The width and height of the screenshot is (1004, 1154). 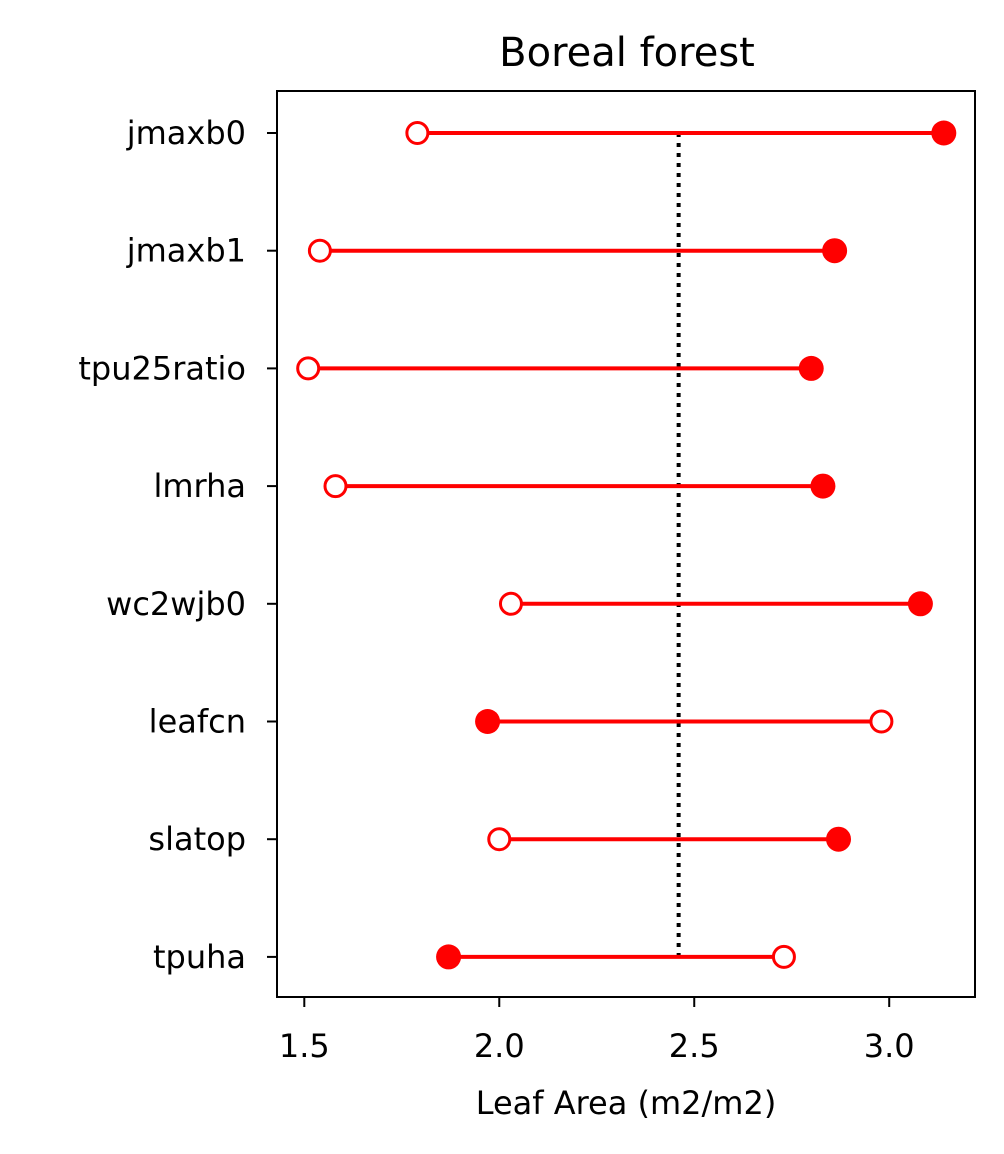 What do you see at coordinates (319, 250) in the screenshot?
I see `open-marker-jmaxb1` at bounding box center [319, 250].